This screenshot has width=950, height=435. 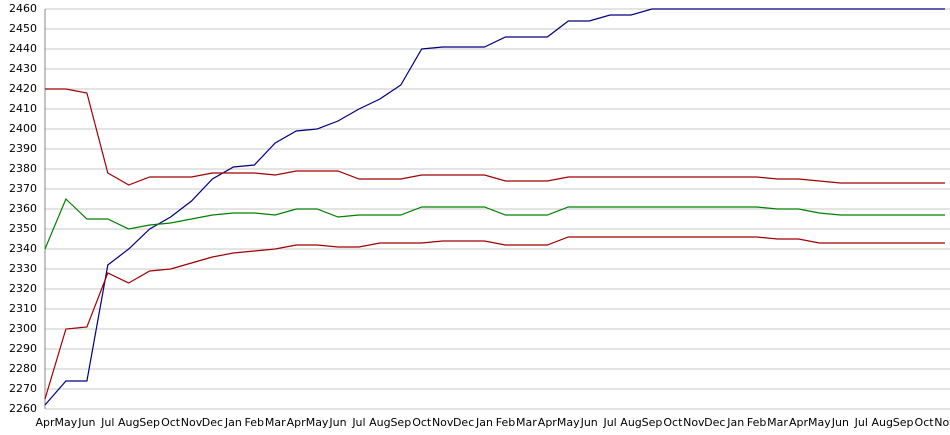 What do you see at coordinates (23, 268) in the screenshot?
I see `y-tick-label: 2330` at bounding box center [23, 268].